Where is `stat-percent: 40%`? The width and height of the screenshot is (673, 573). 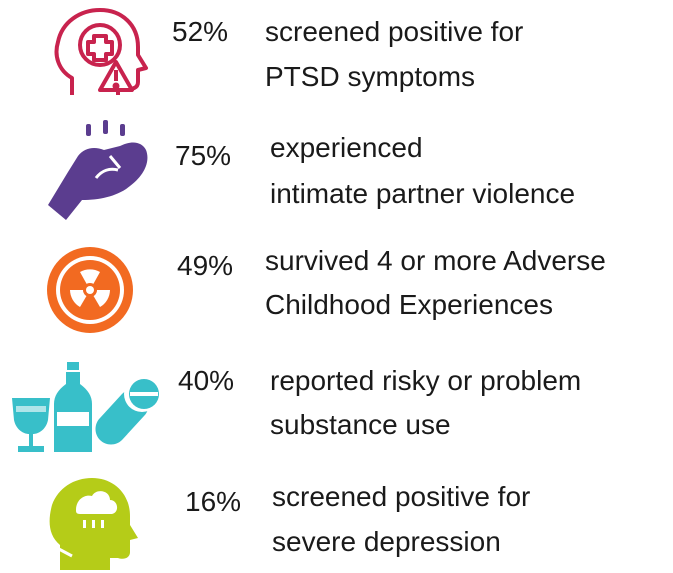
stat-percent: 40% is located at coordinates (206, 380).